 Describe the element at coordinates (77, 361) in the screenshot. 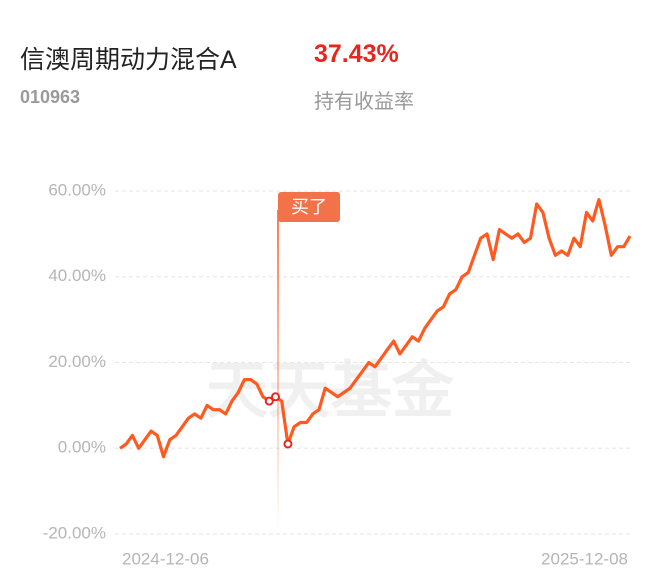

I see `y-tick-label: 20.00%` at that location.